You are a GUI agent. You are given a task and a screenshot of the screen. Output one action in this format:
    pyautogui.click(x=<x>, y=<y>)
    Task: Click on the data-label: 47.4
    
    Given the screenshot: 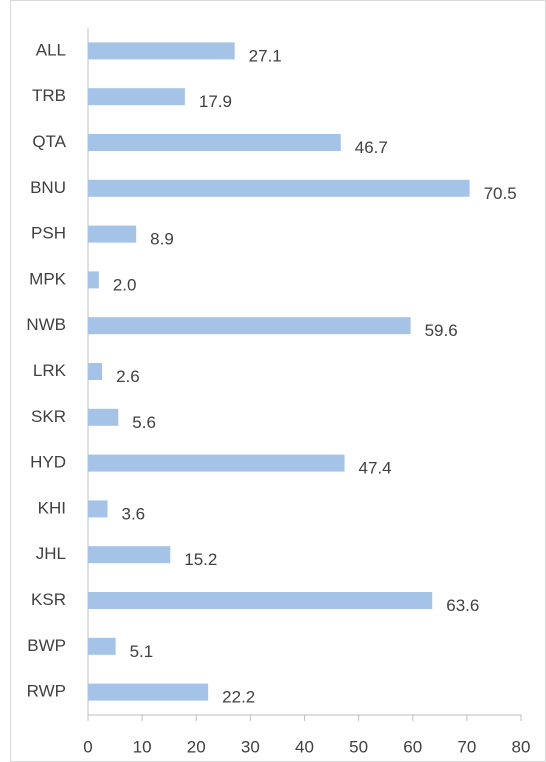 What is the action you would take?
    pyautogui.click(x=375, y=468)
    